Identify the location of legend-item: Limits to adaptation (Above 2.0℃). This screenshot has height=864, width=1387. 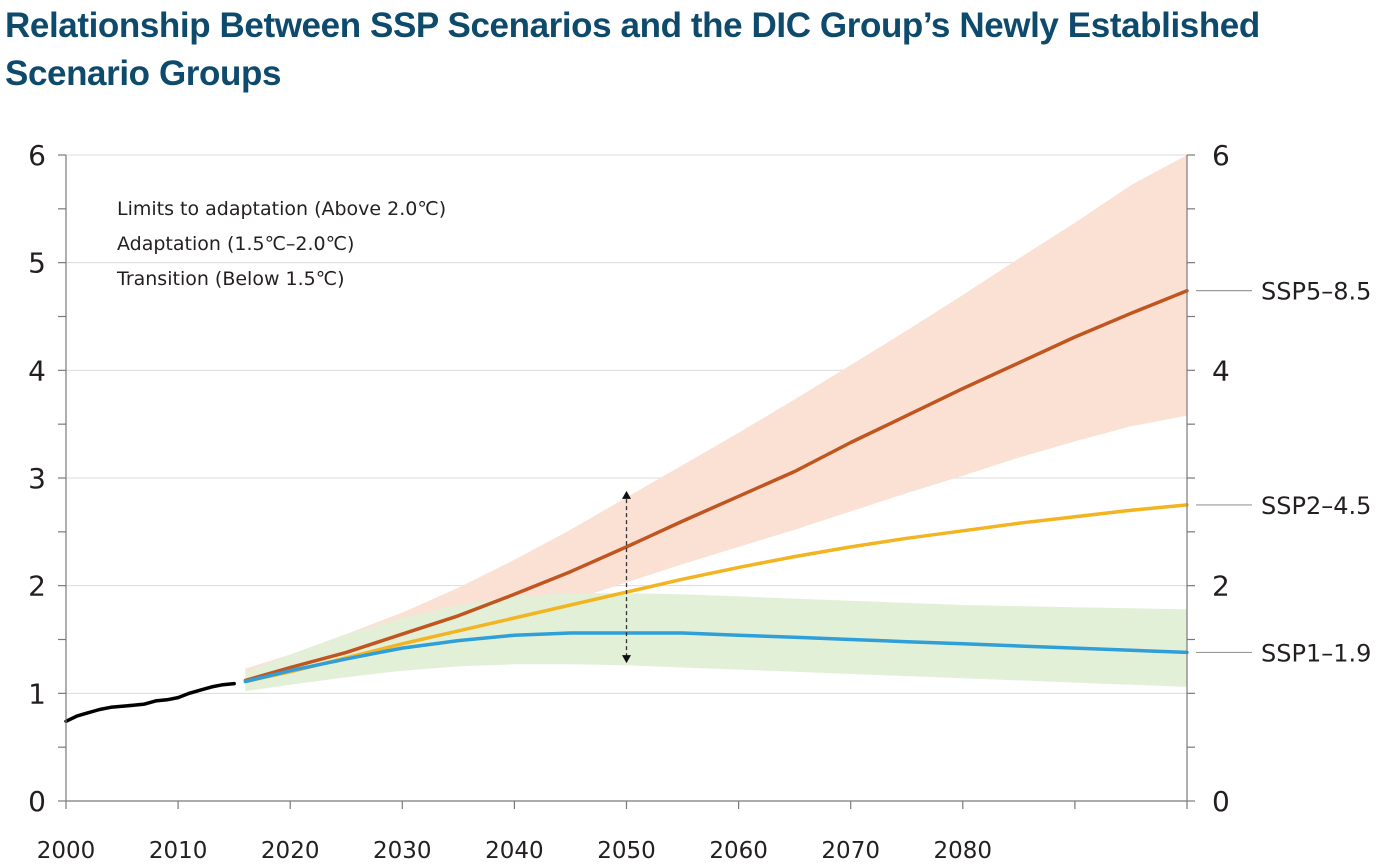
(281, 209).